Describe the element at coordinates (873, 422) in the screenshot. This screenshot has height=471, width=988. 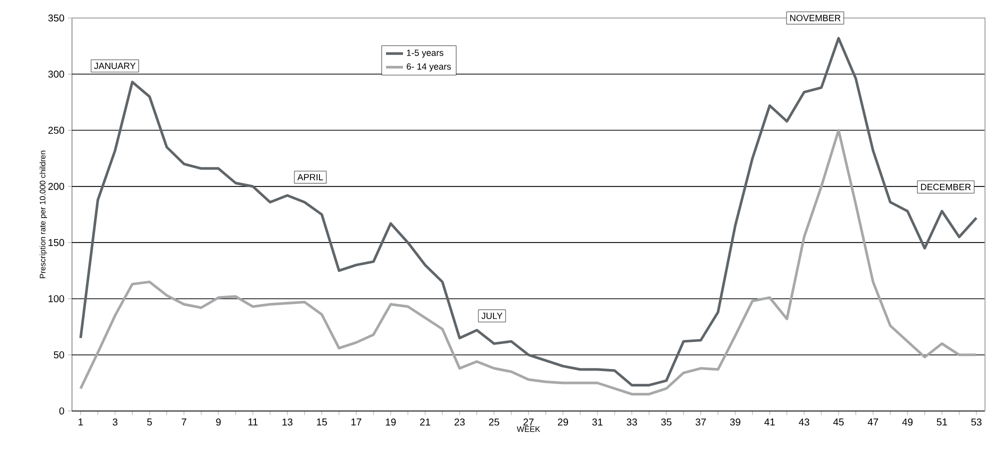
I see `x-tick-label: 47` at that location.